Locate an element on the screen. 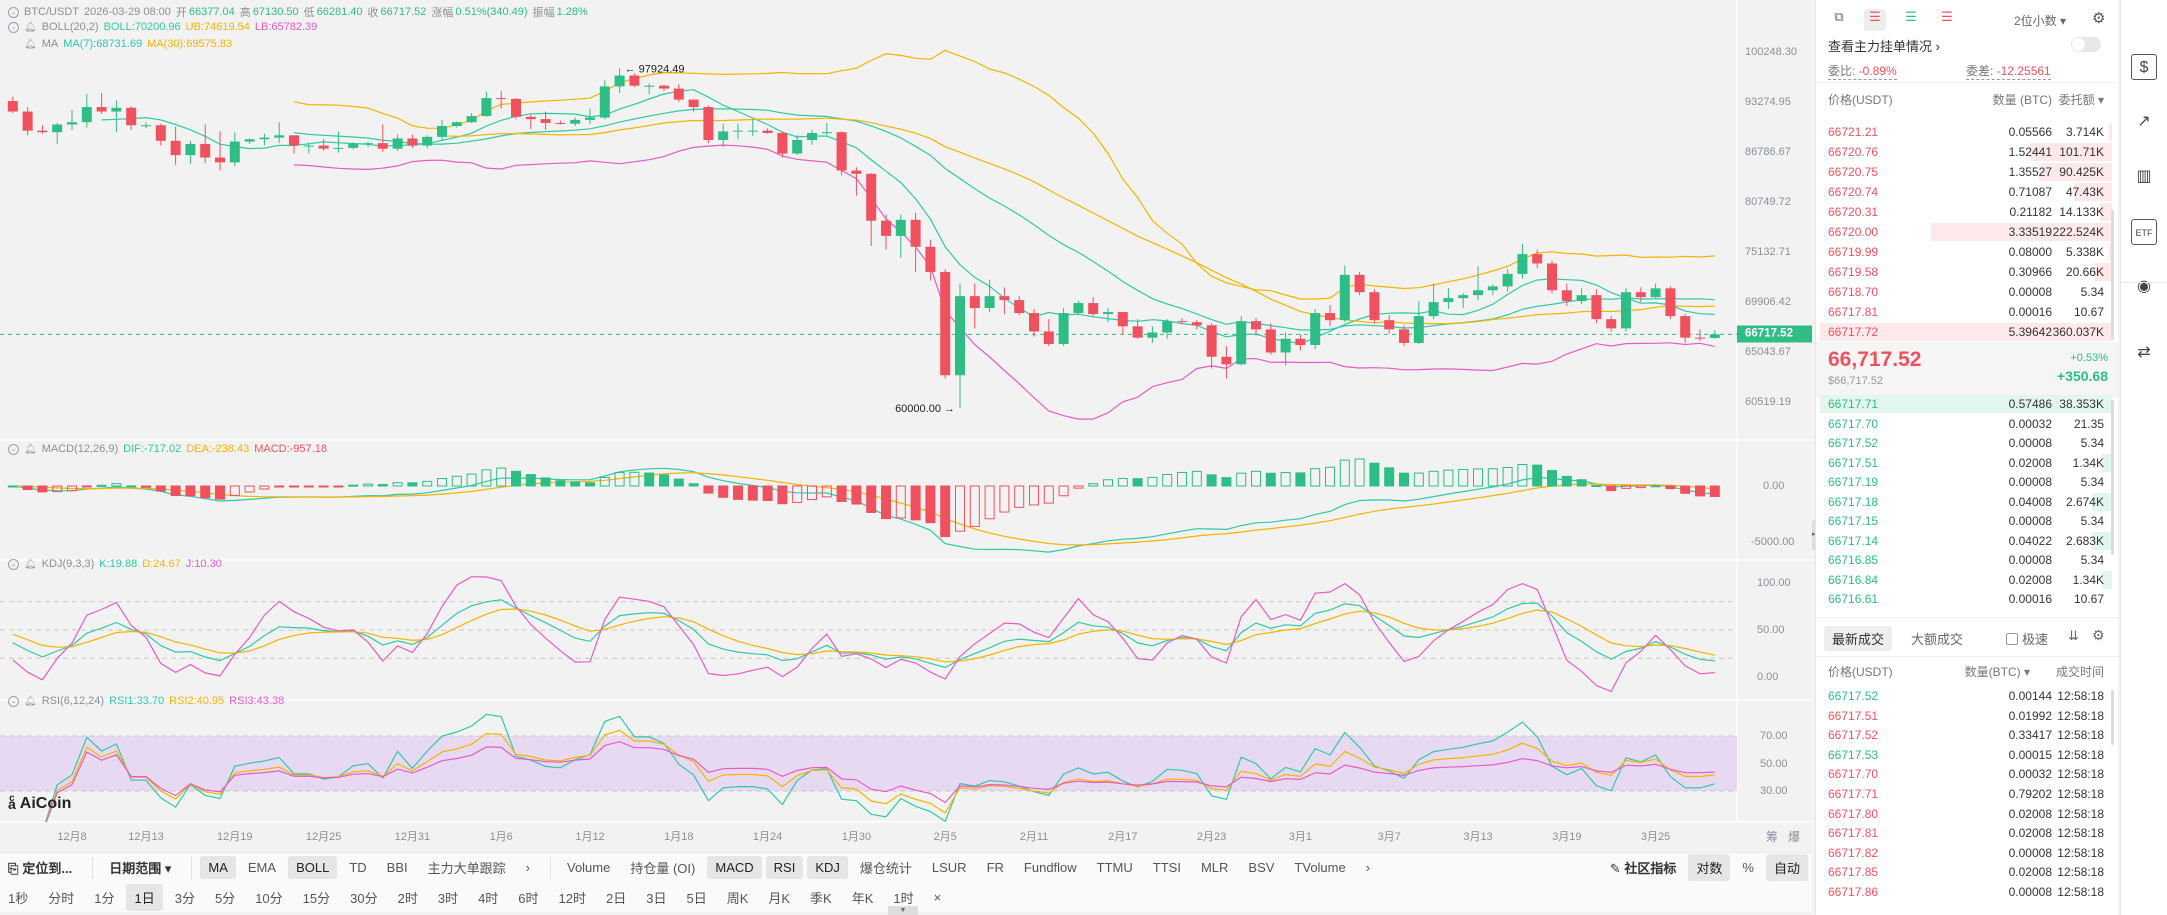 Image resolution: width=2167 pixels, height=915 pixels. bid-row: 66717.51 0.02008 1.34K is located at coordinates (1966, 463).